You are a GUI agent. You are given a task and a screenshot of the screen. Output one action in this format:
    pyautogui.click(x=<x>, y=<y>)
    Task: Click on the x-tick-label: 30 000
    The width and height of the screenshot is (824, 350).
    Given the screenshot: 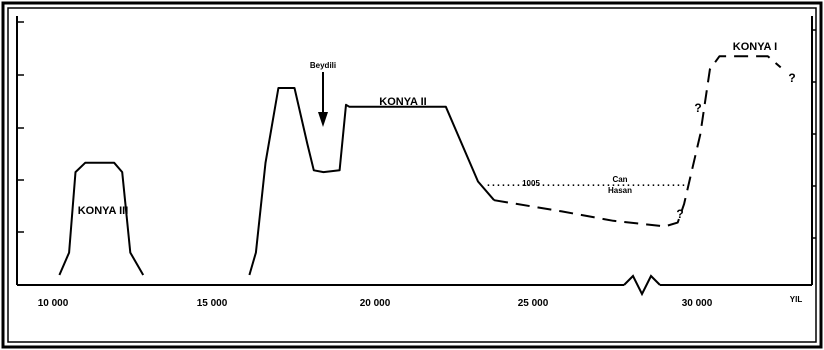 What is the action you would take?
    pyautogui.click(x=697, y=303)
    